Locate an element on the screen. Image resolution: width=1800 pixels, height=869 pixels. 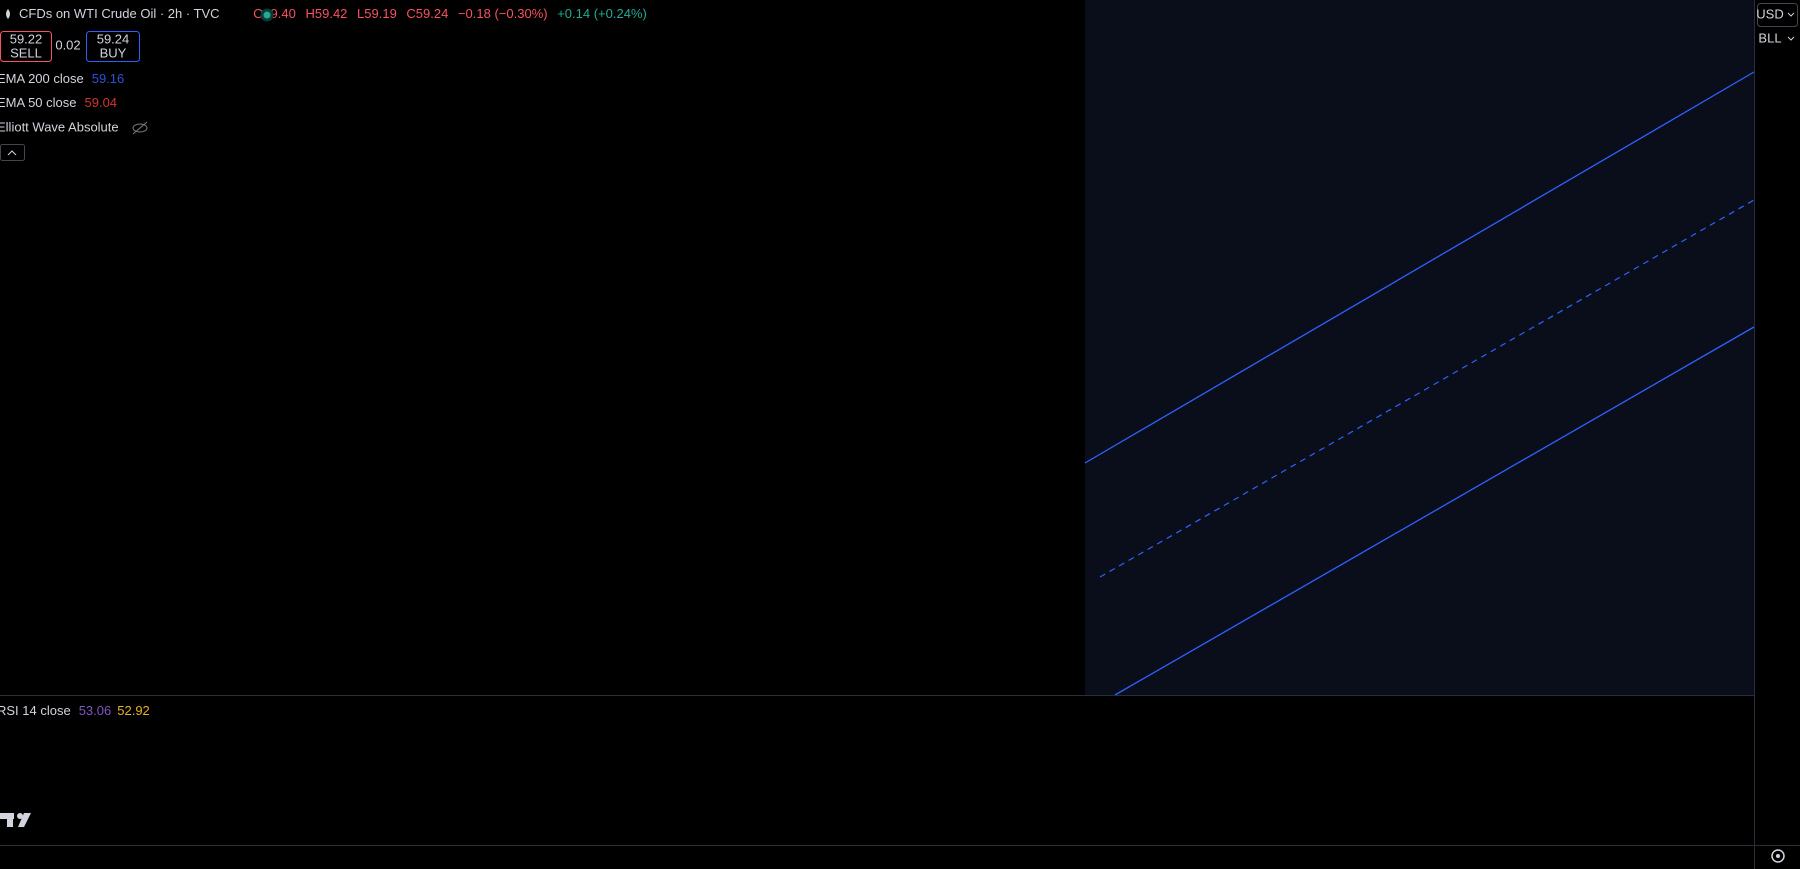
rsi-legend: RSI 14 close 53.06 52.92 is located at coordinates (75, 710).